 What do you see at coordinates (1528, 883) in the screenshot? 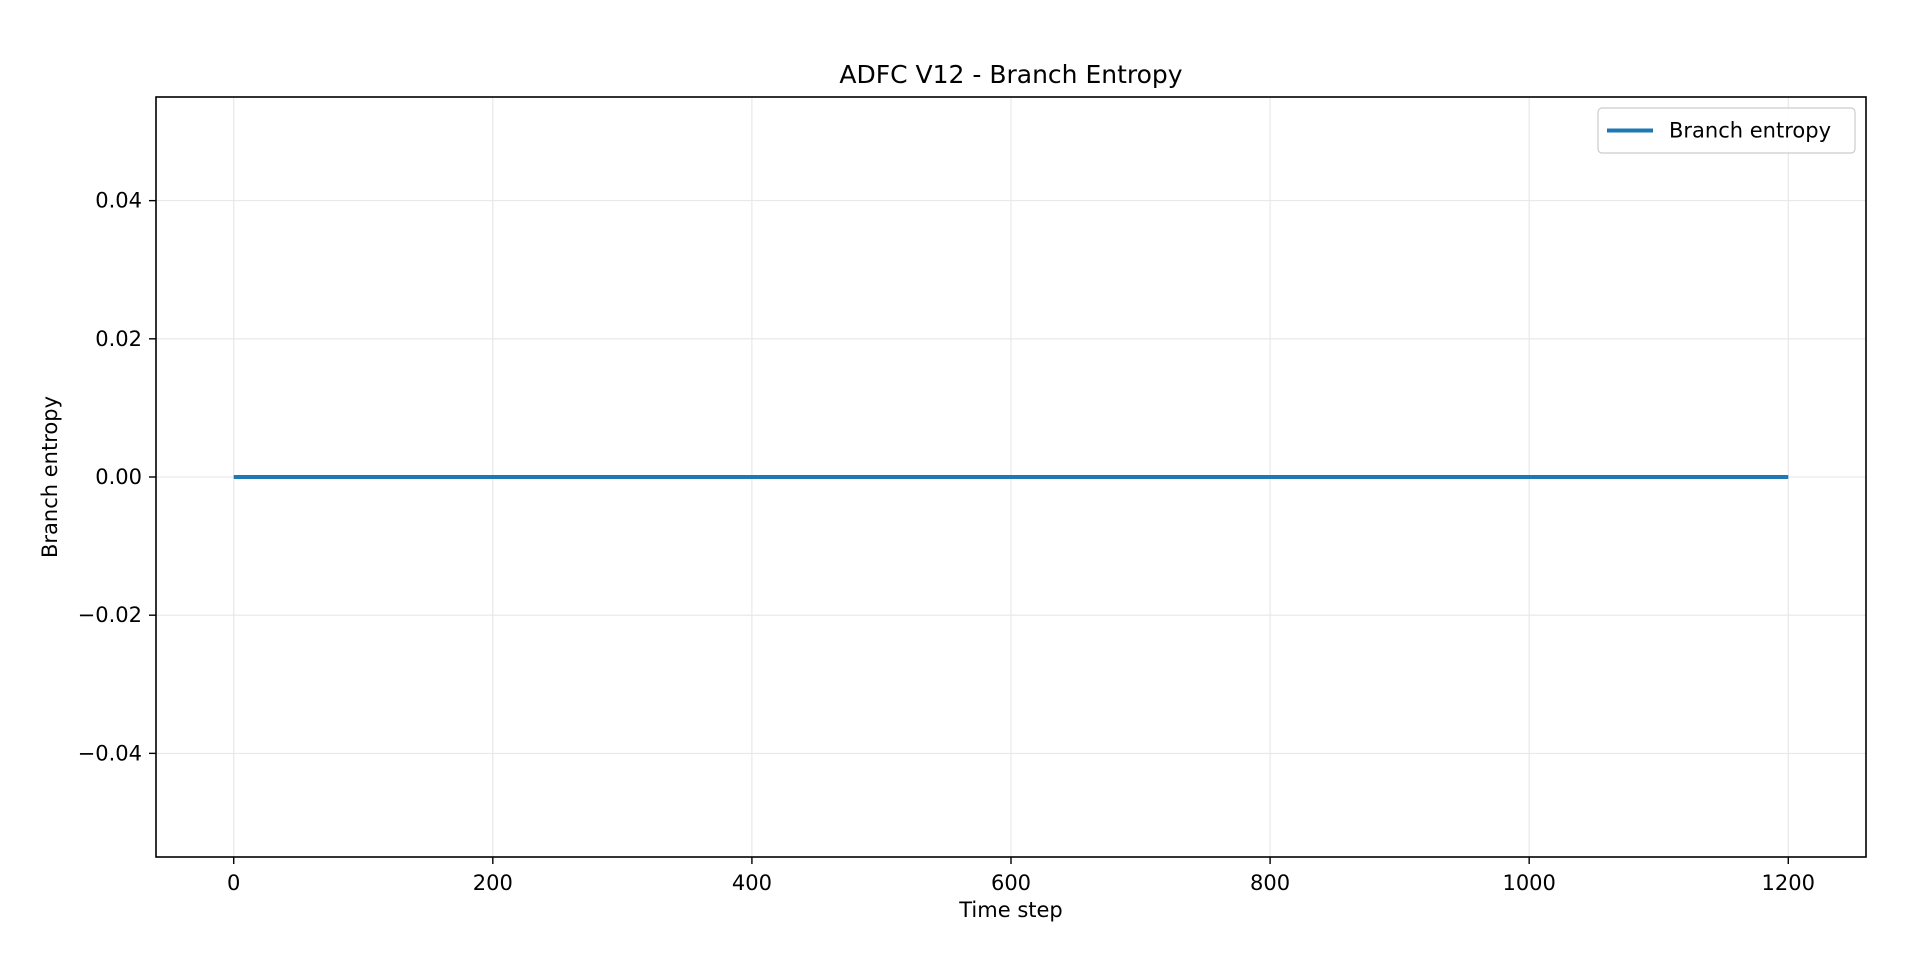
I see `x-tick-label: 1000` at bounding box center [1528, 883].